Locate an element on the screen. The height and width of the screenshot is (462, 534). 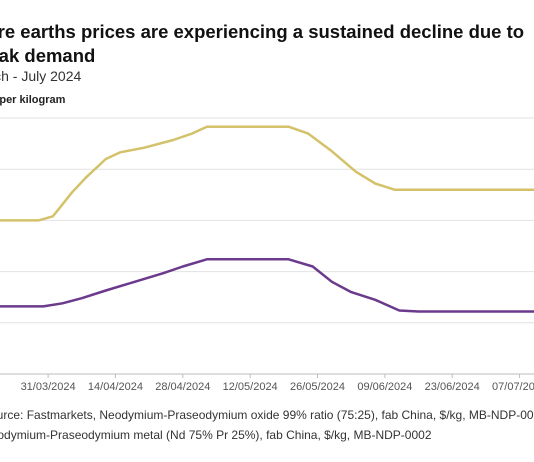
x-tick-label: 07/07/2024 is located at coordinates (513, 387).